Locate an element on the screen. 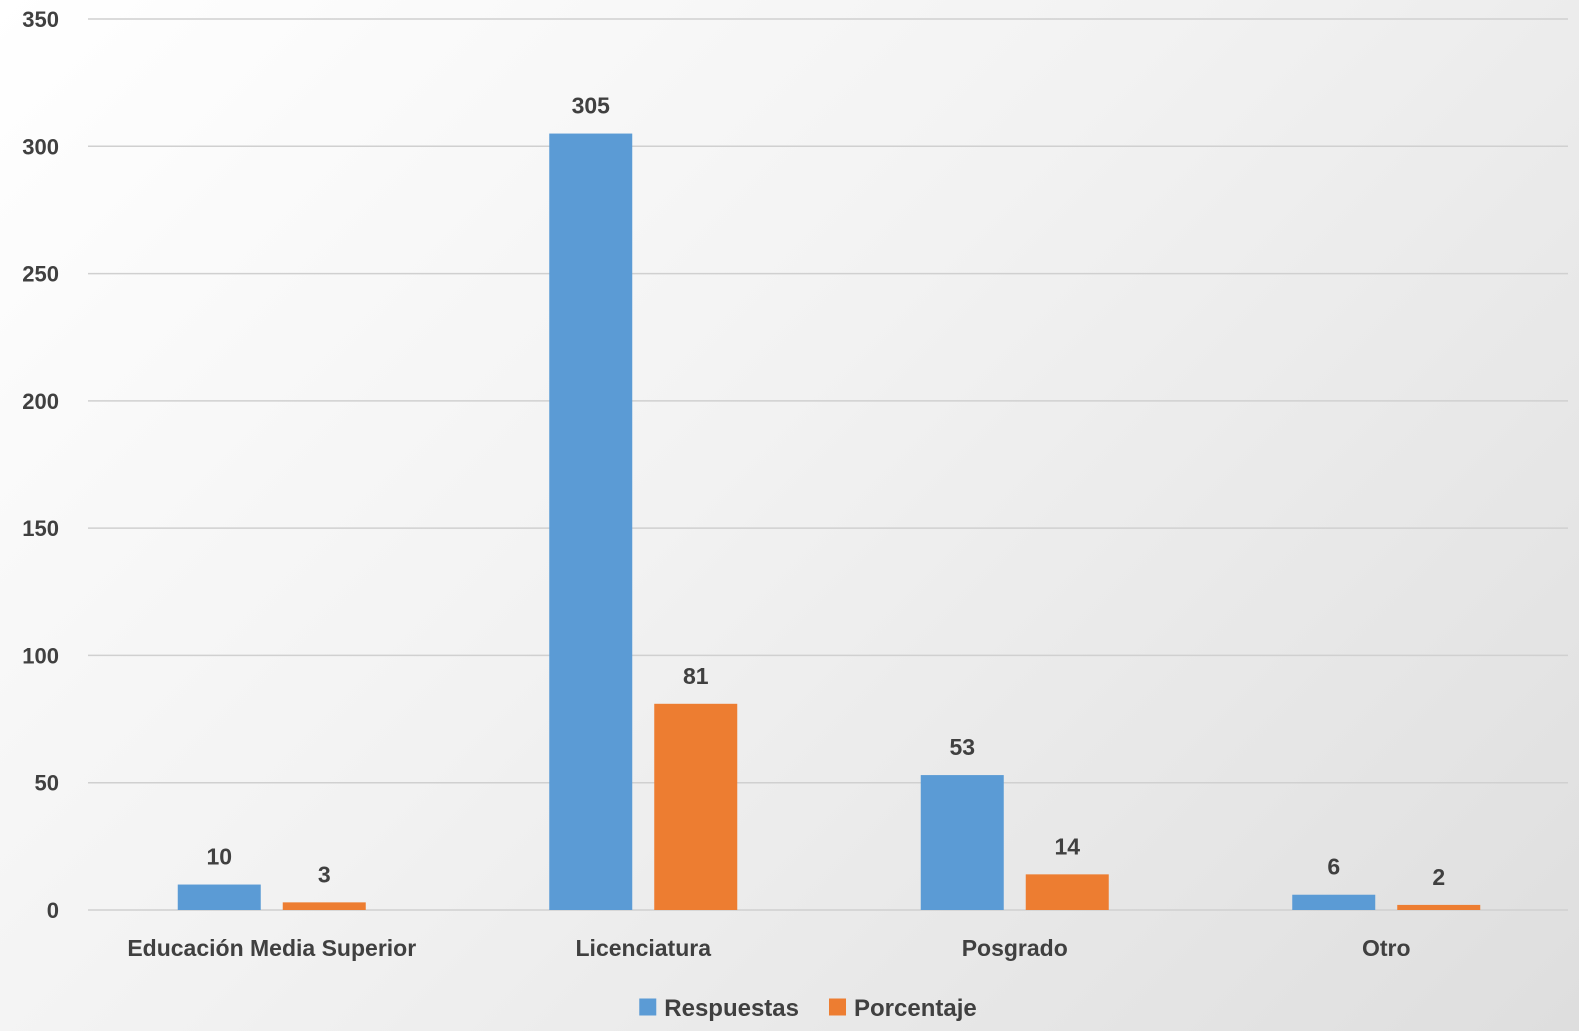 The height and width of the screenshot is (1031, 1579). y-tick-label-200: 200 is located at coordinates (40, 401).